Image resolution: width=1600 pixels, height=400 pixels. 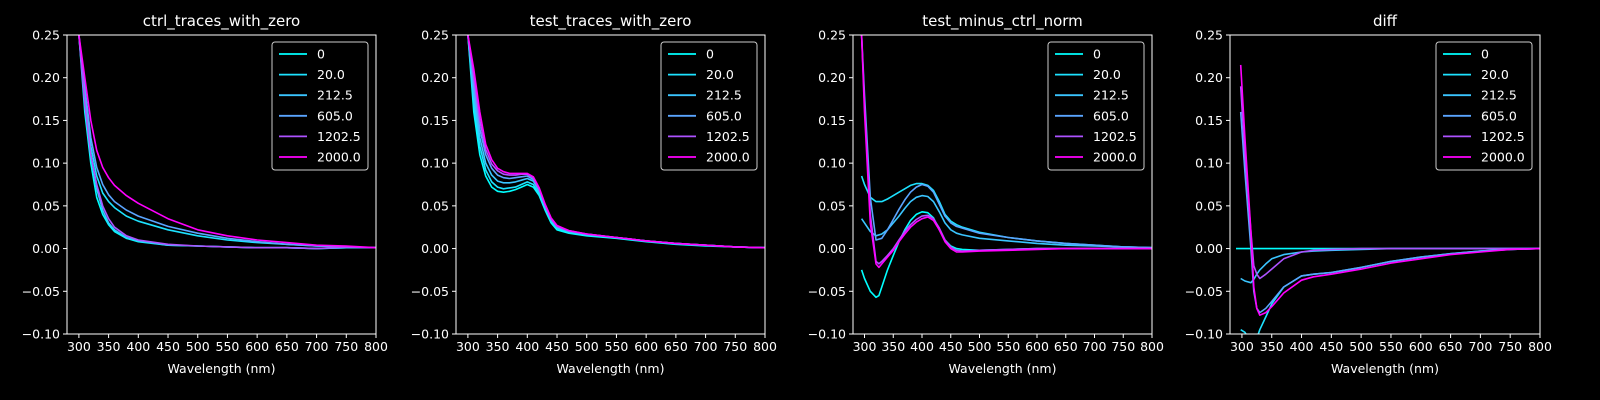 What do you see at coordinates (1209, 205) in the screenshot?
I see `y-tick-label: 0.05` at bounding box center [1209, 205].